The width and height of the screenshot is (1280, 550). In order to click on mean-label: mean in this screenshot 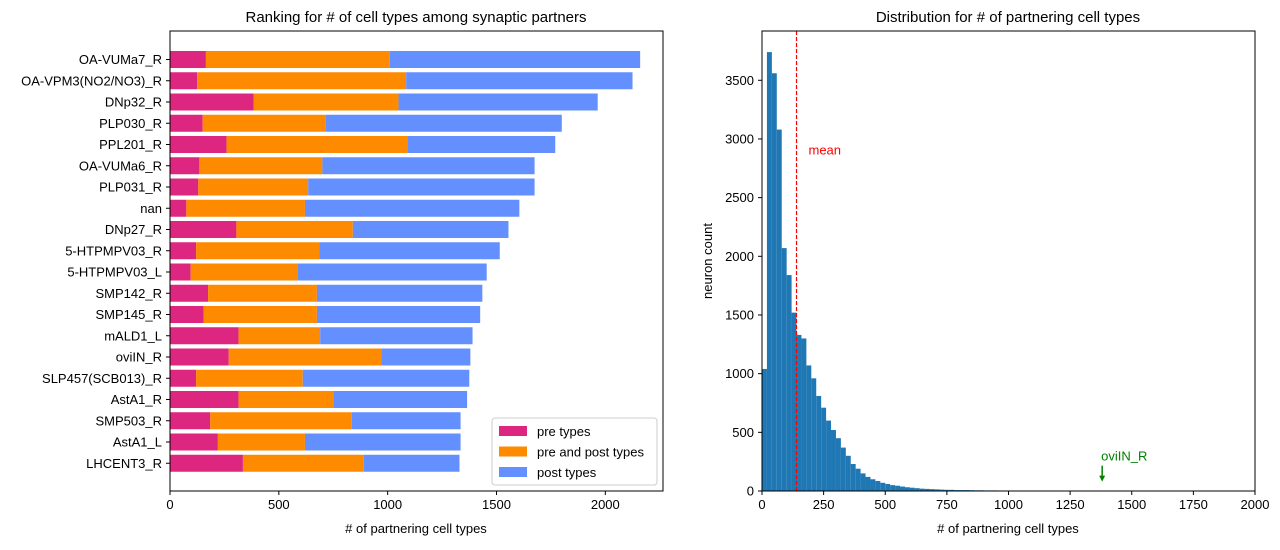, I will do `click(825, 150)`.